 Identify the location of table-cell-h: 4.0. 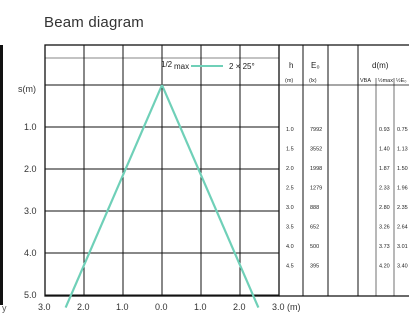
(290, 247).